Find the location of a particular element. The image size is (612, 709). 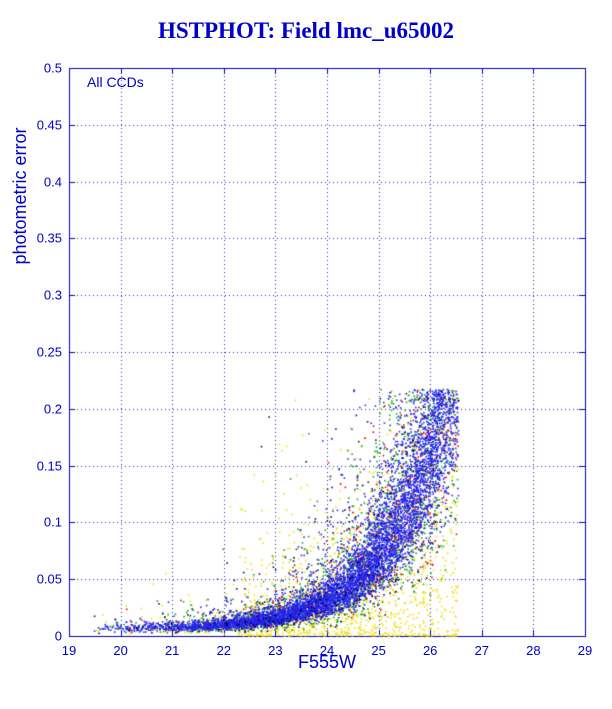

x-tick-label: 26 is located at coordinates (430, 650).